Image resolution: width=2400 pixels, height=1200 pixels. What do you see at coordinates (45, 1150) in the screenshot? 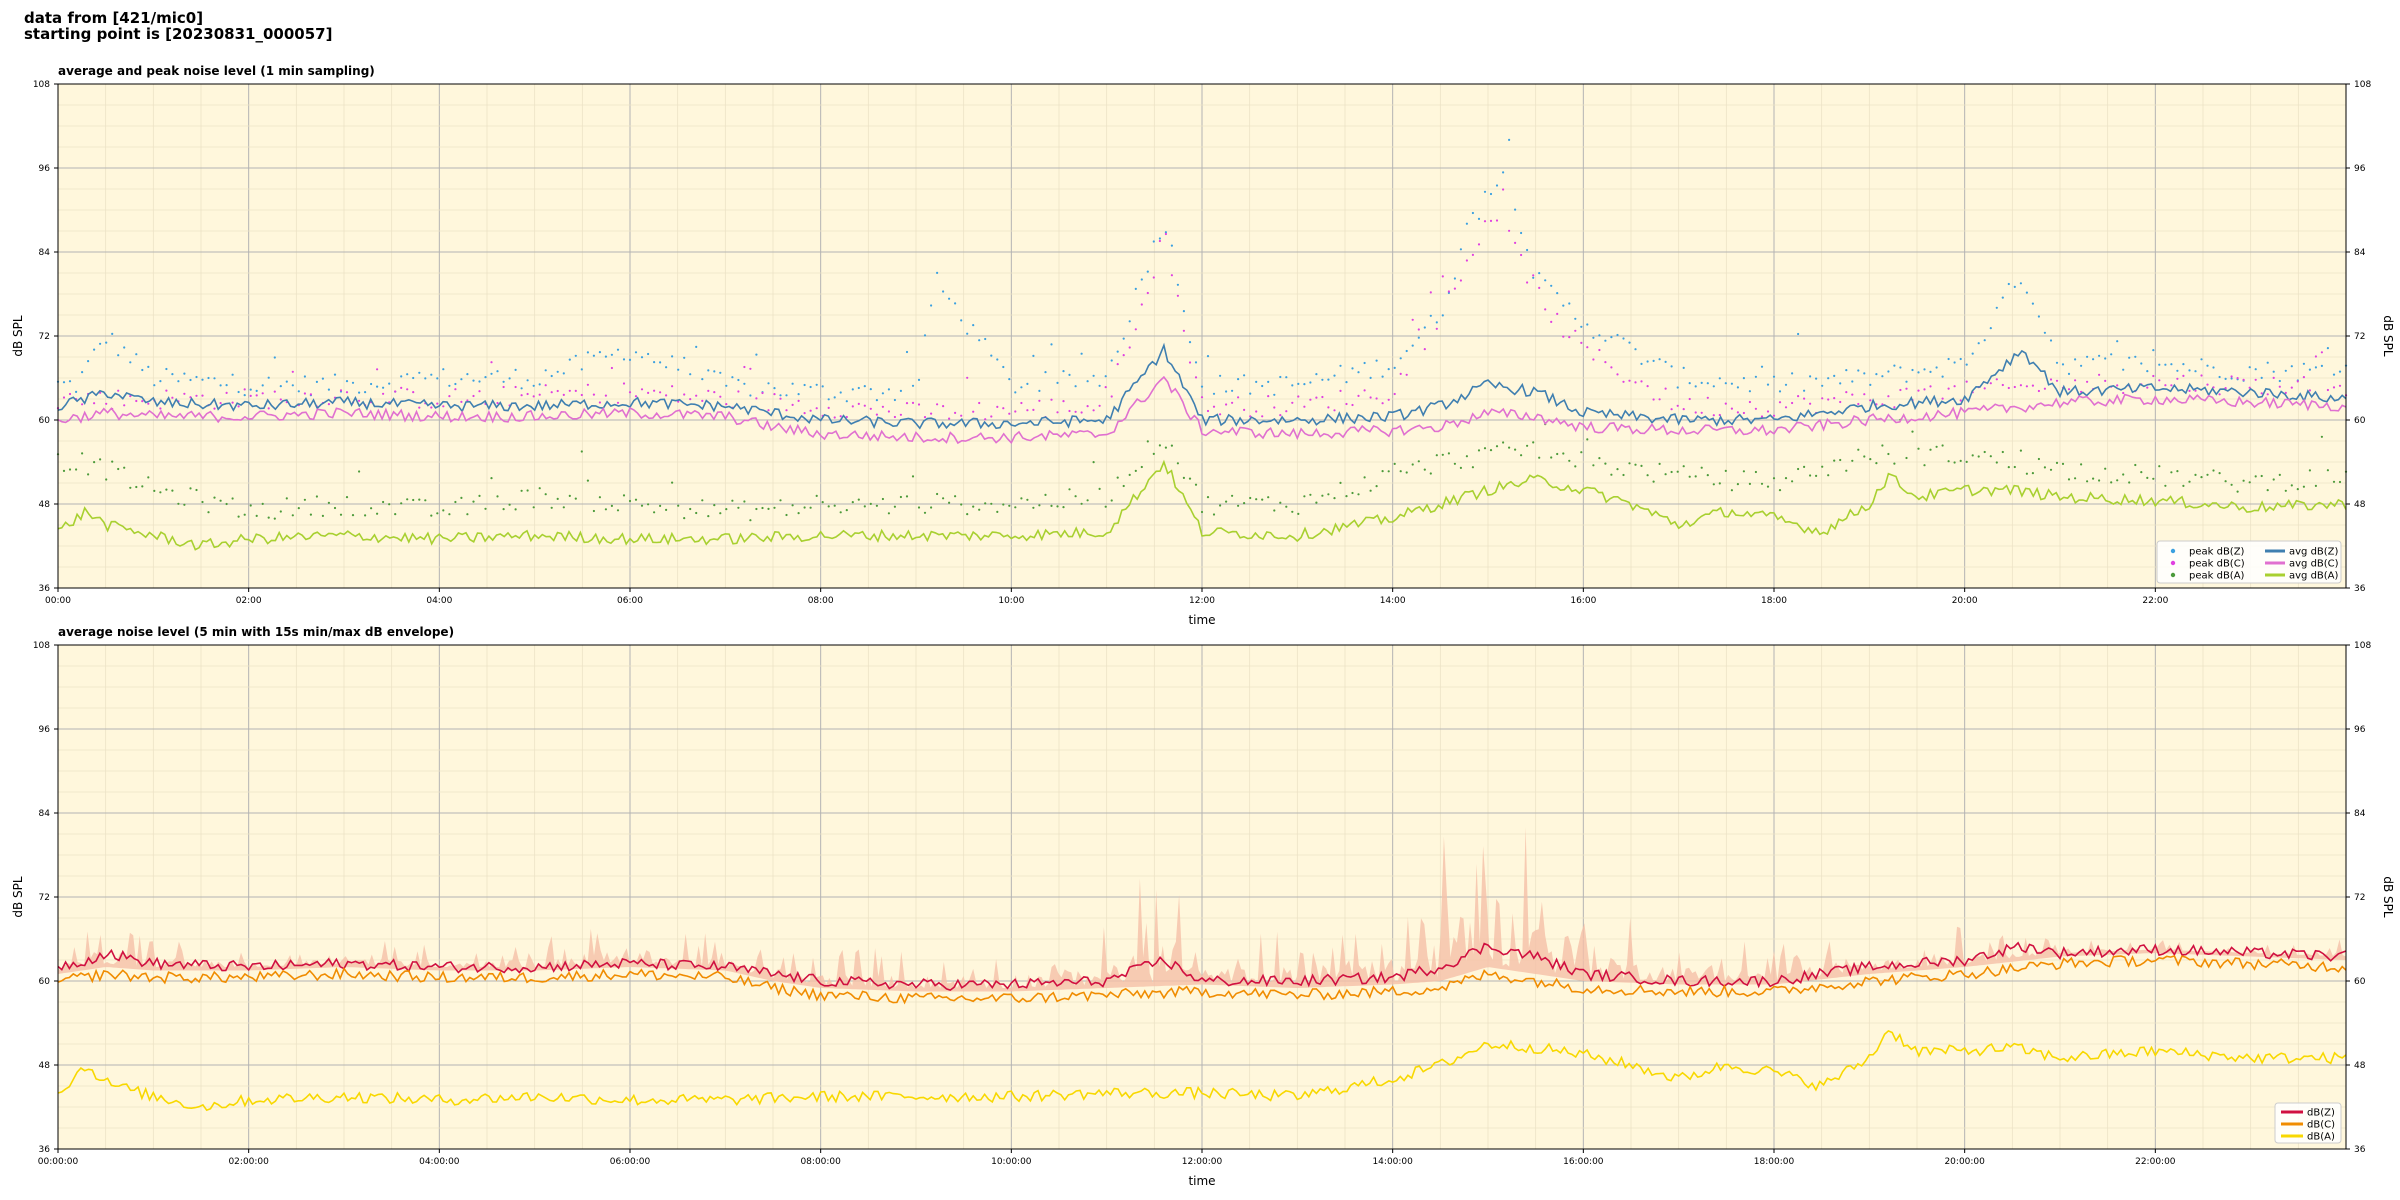
I see `y-tick-label-left: 36` at bounding box center [45, 1150].